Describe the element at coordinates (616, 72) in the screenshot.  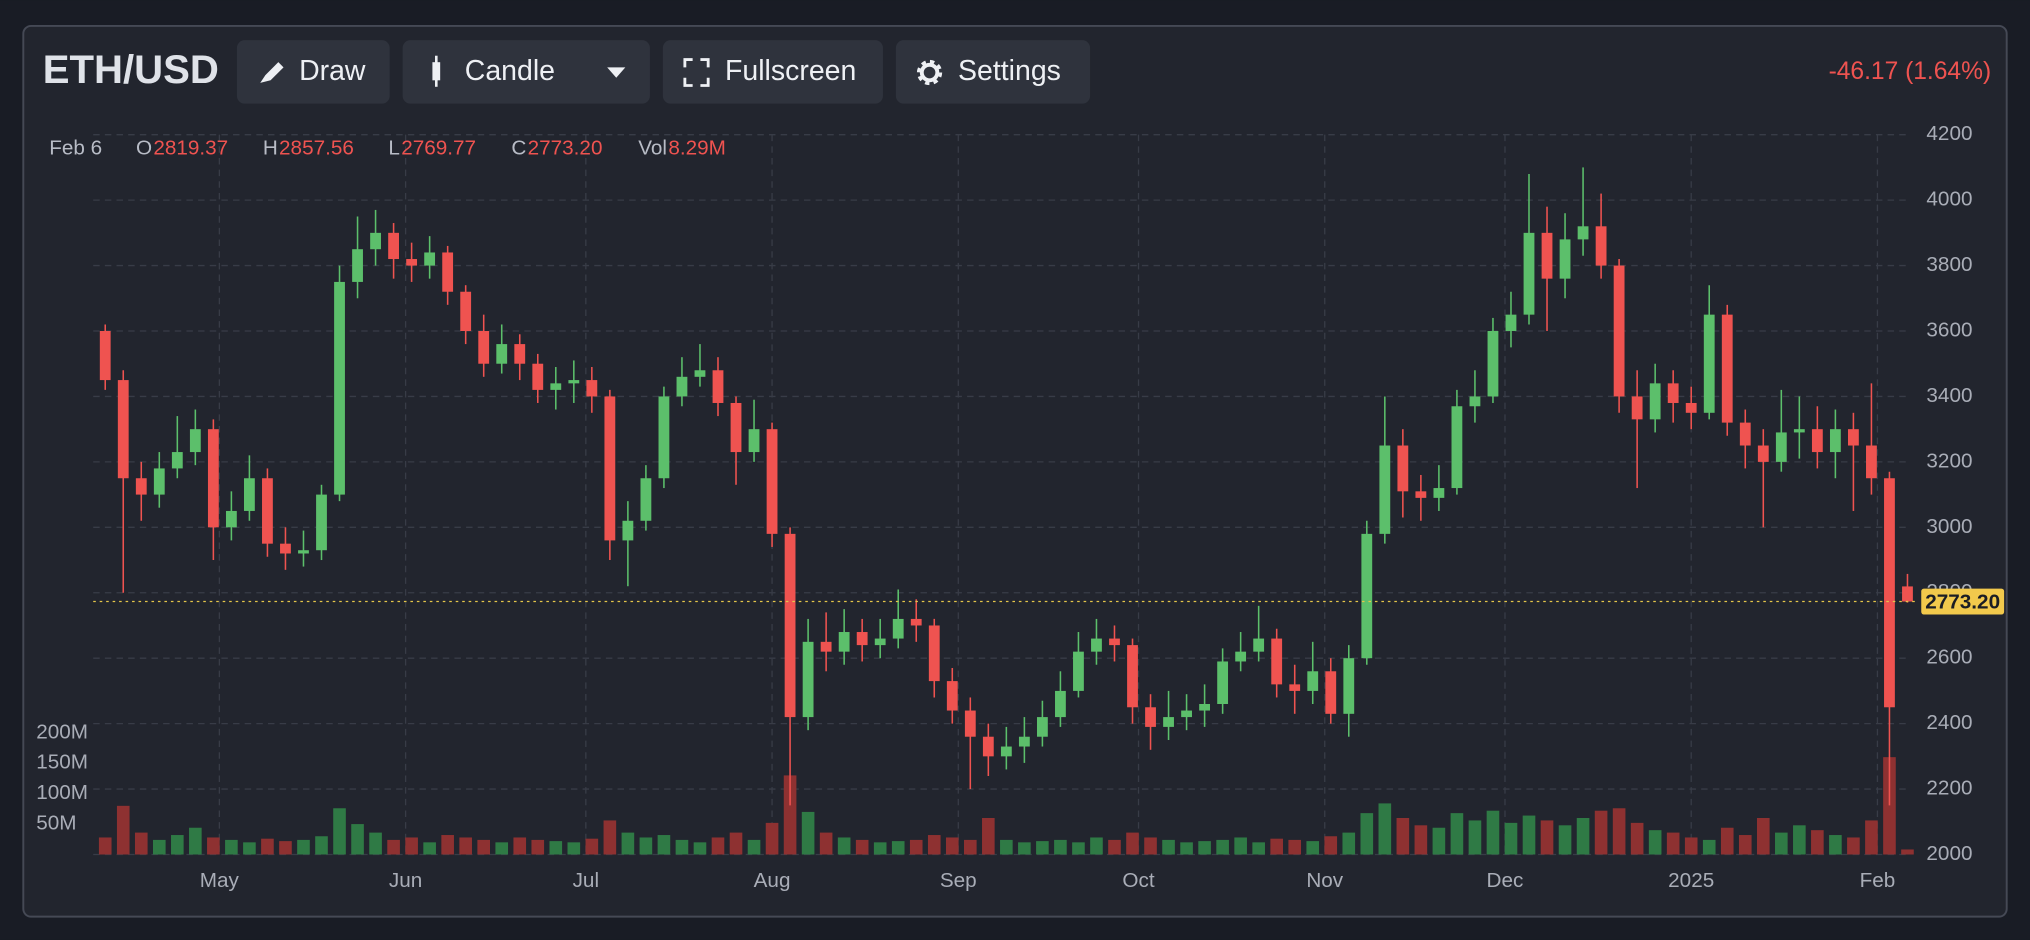
I see `dropdown-arrow` at that location.